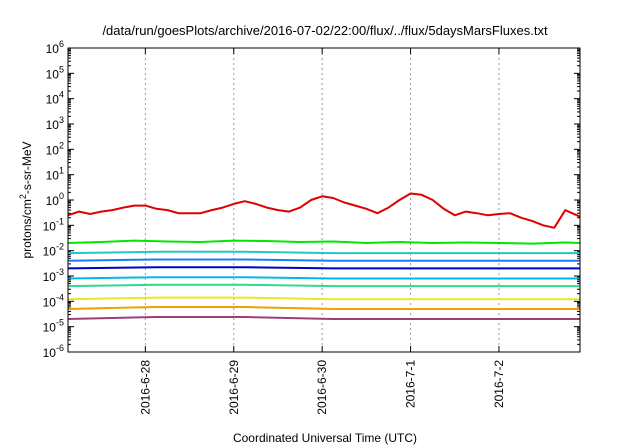  I want to click on y-tick-label: 10⁶, so click(55, 47).